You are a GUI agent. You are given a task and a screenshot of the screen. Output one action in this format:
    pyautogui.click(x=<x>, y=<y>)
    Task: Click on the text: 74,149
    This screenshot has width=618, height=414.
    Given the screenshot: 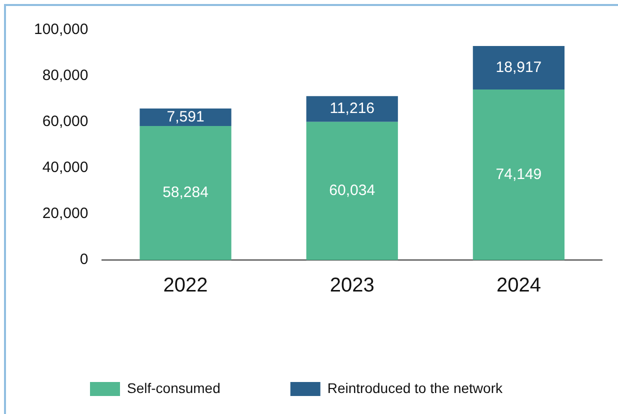 What is the action you would take?
    pyautogui.click(x=519, y=174)
    